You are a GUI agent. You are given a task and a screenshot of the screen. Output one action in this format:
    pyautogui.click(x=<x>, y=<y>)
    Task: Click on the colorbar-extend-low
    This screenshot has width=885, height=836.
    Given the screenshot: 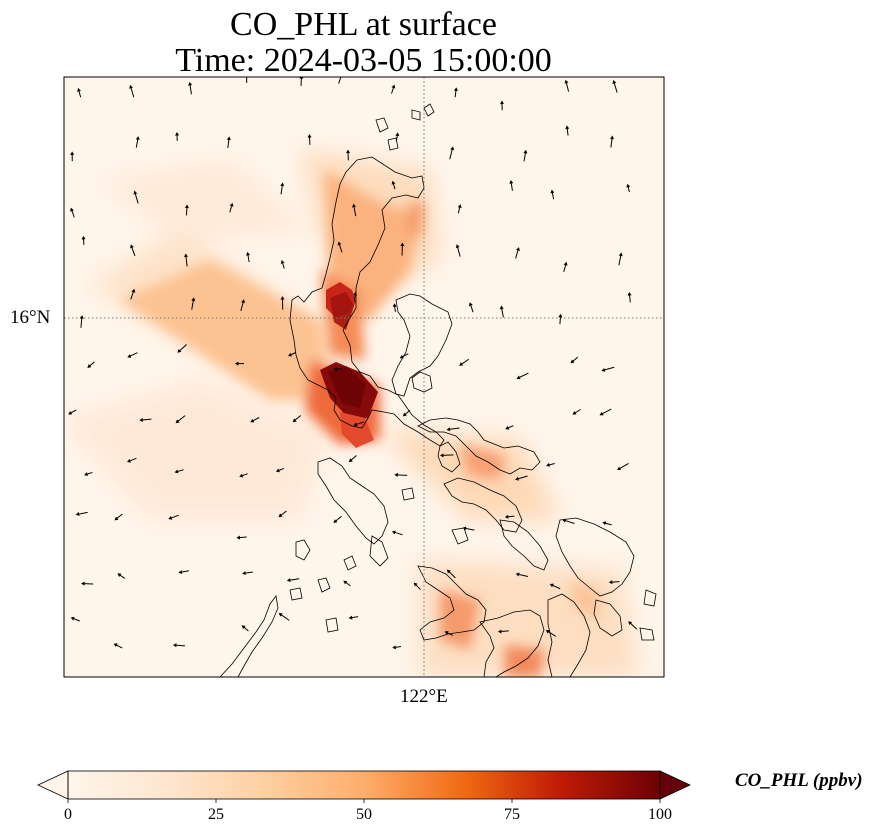 What is the action you would take?
    pyautogui.click(x=53, y=785)
    